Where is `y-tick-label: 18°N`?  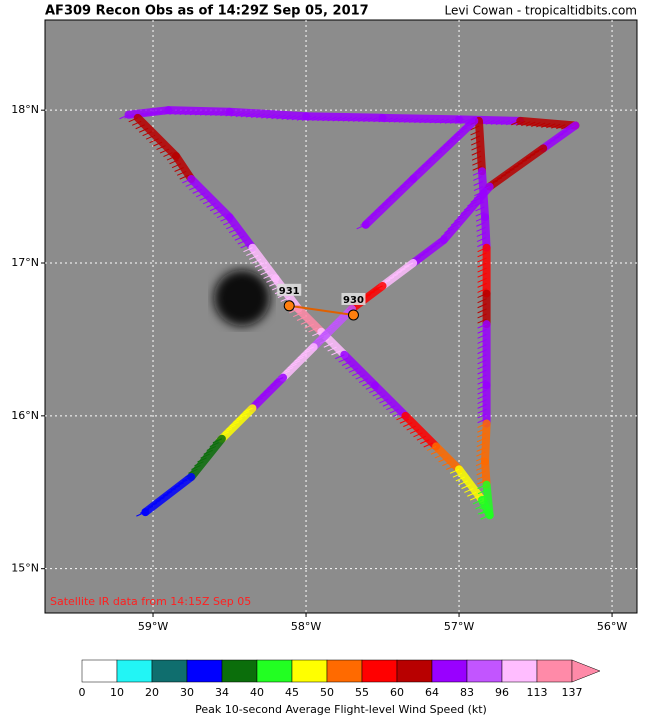
y-tick-label: 18°N is located at coordinates (25, 109).